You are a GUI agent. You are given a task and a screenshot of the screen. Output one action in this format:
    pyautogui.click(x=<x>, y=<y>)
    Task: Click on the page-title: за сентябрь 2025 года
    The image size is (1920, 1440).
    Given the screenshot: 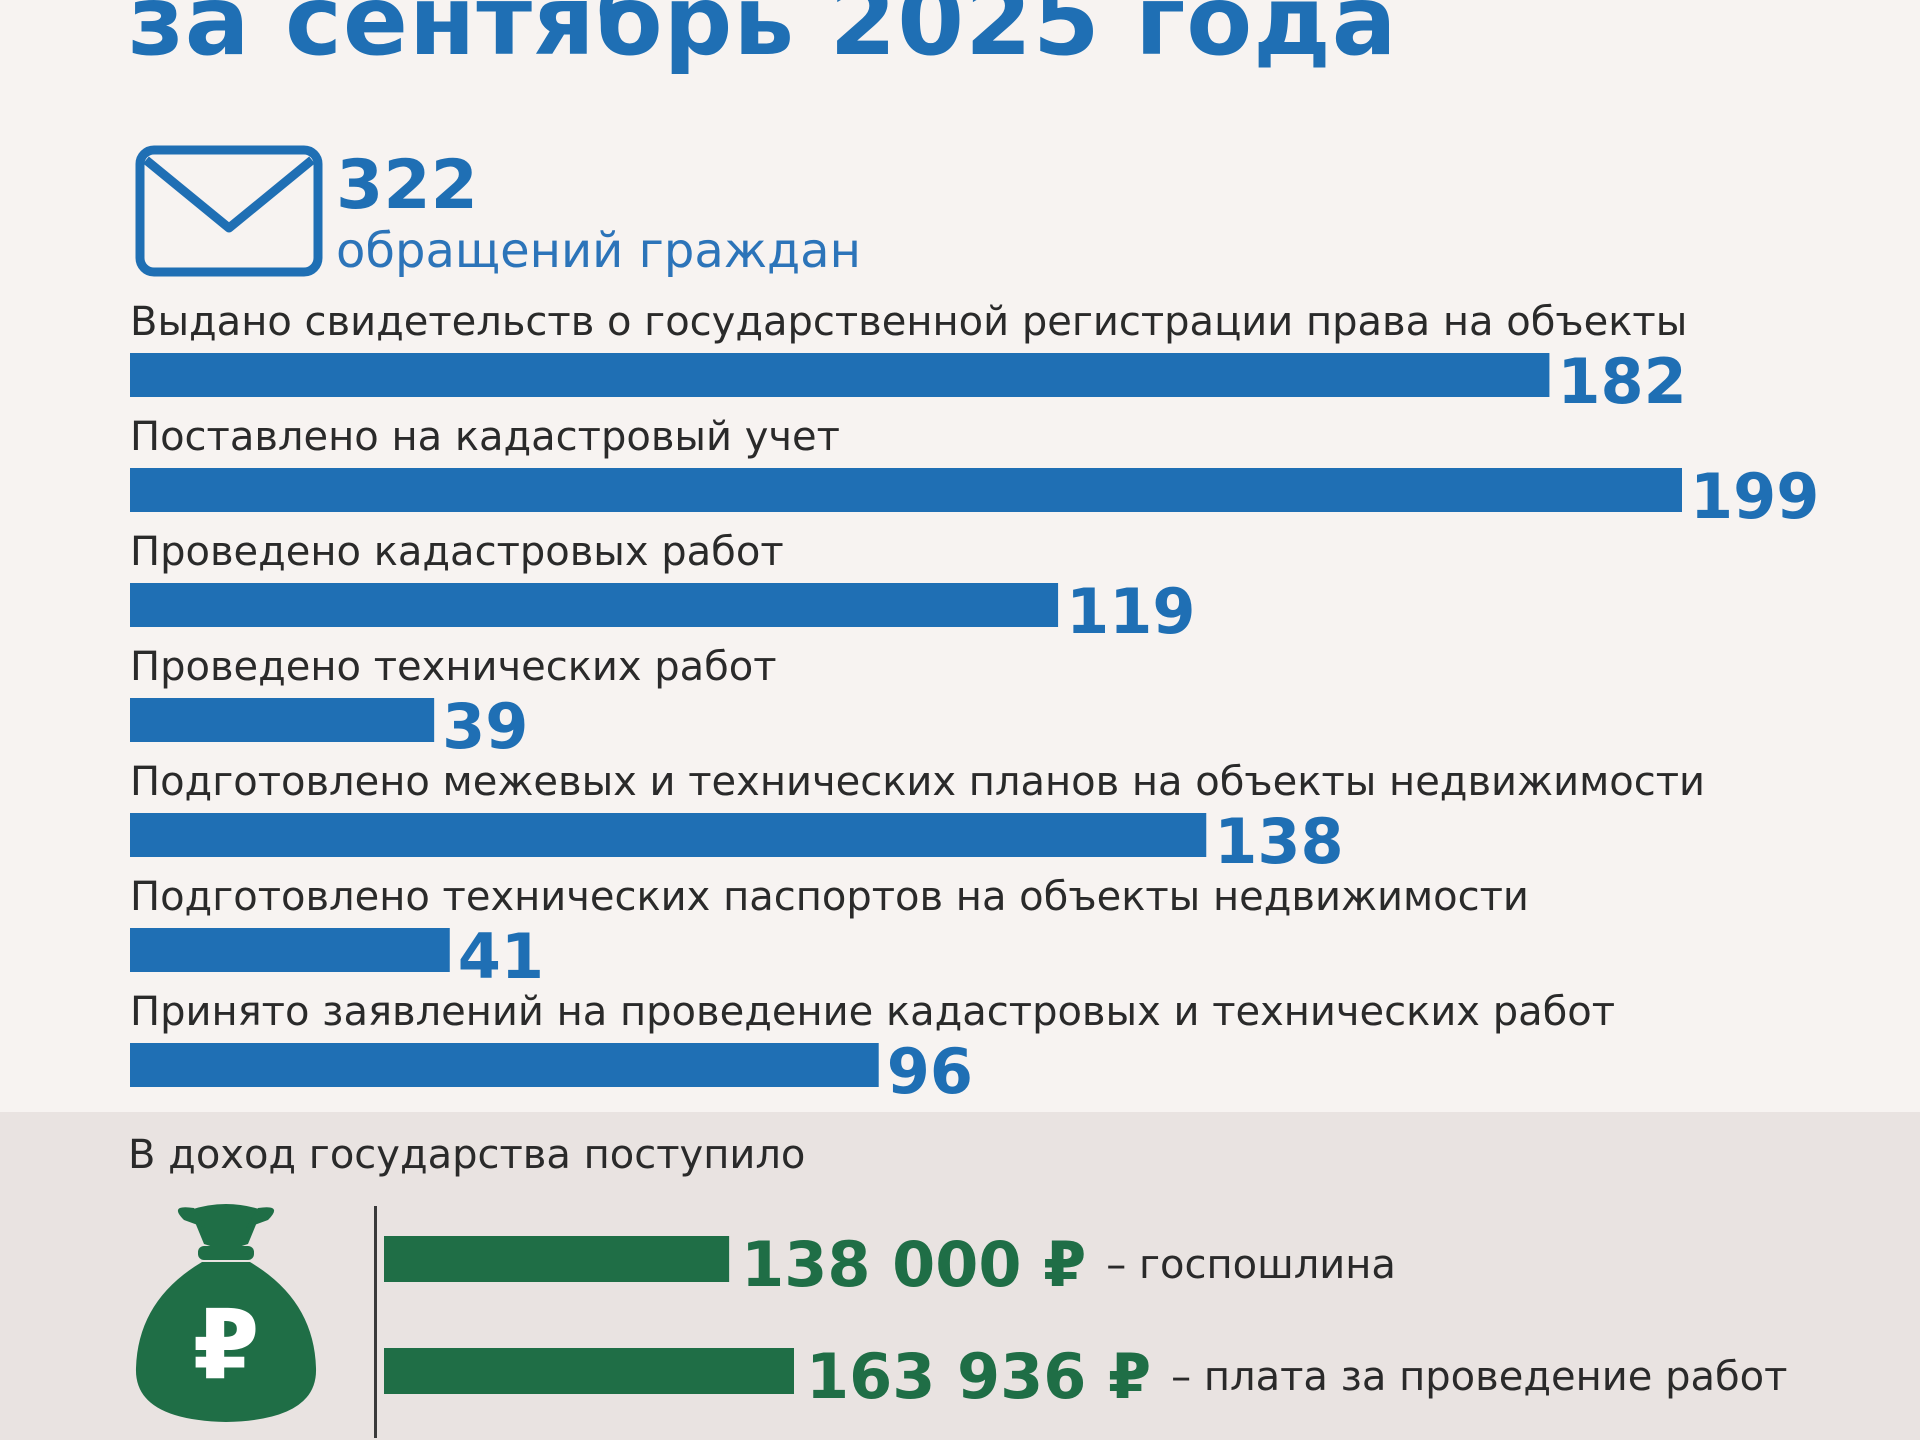 What is the action you would take?
    pyautogui.click(x=763, y=38)
    